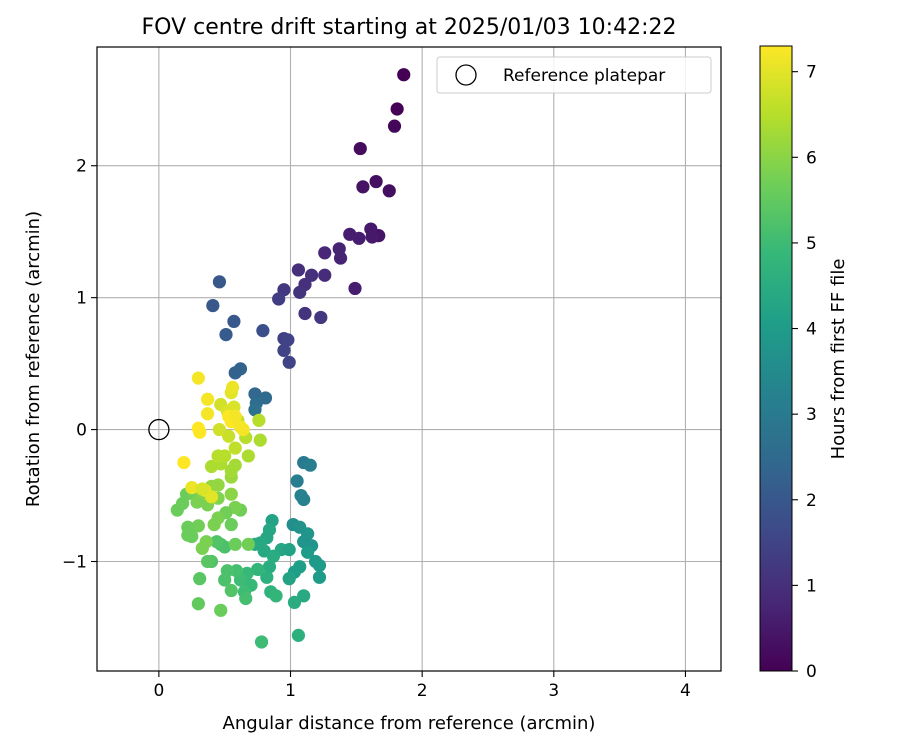 The height and width of the screenshot is (754, 900). What do you see at coordinates (811, 672) in the screenshot?
I see `colorbar-tick-label: 0` at bounding box center [811, 672].